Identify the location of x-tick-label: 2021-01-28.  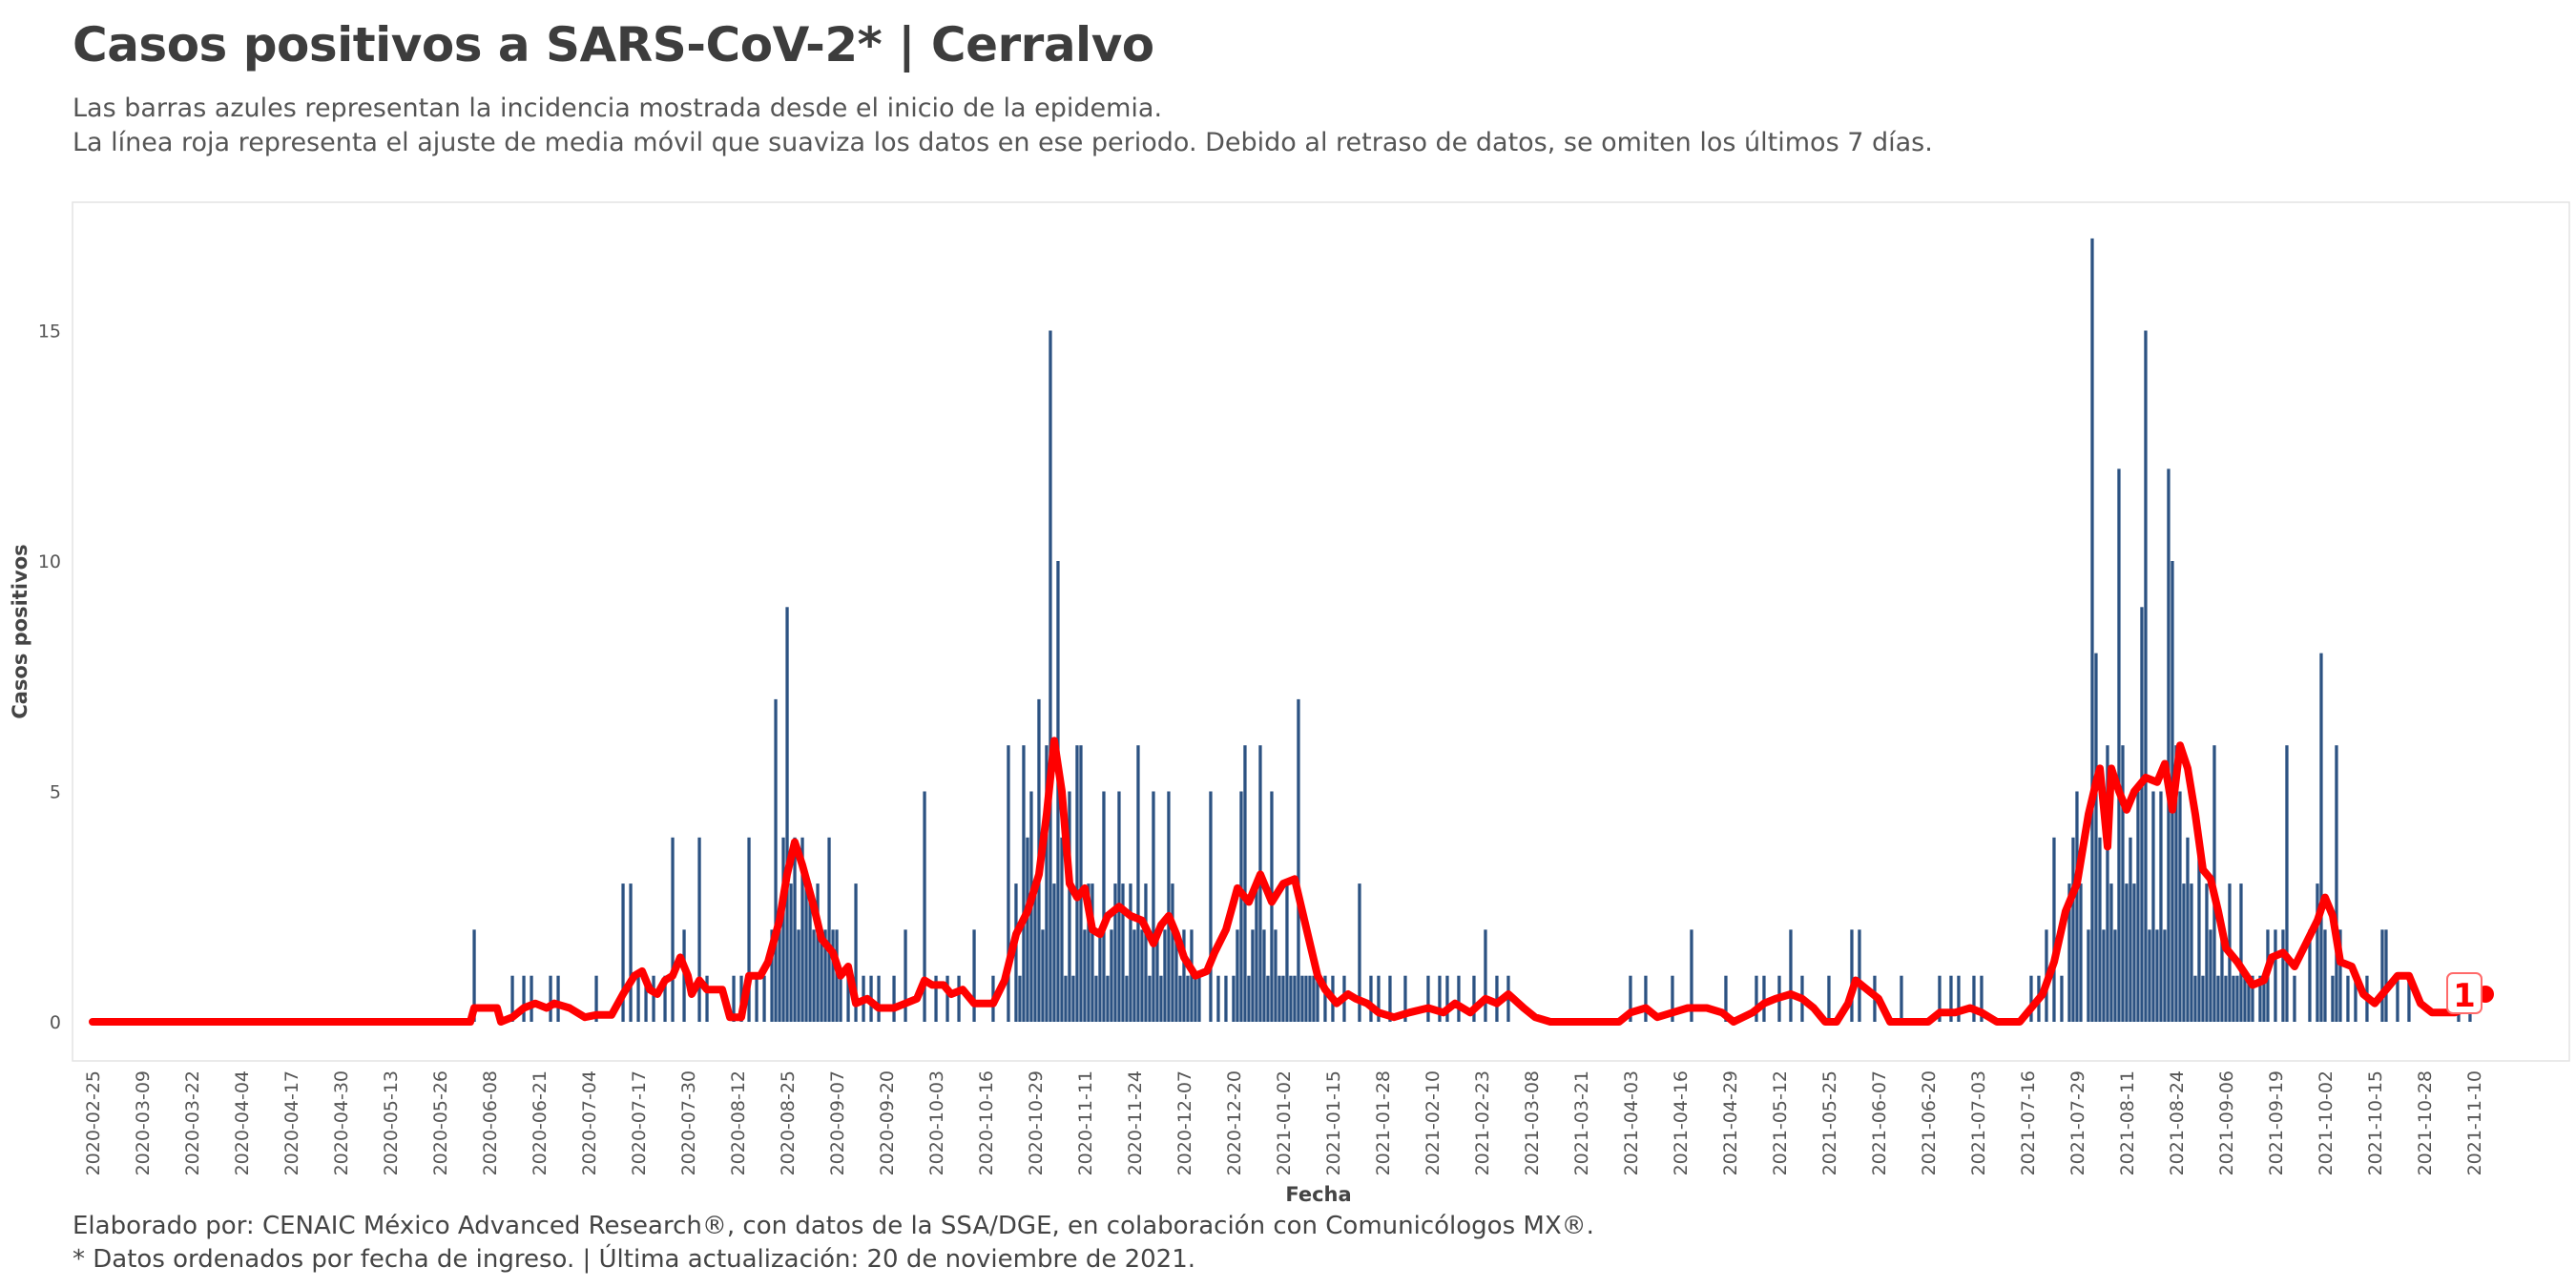
(1383, 1122).